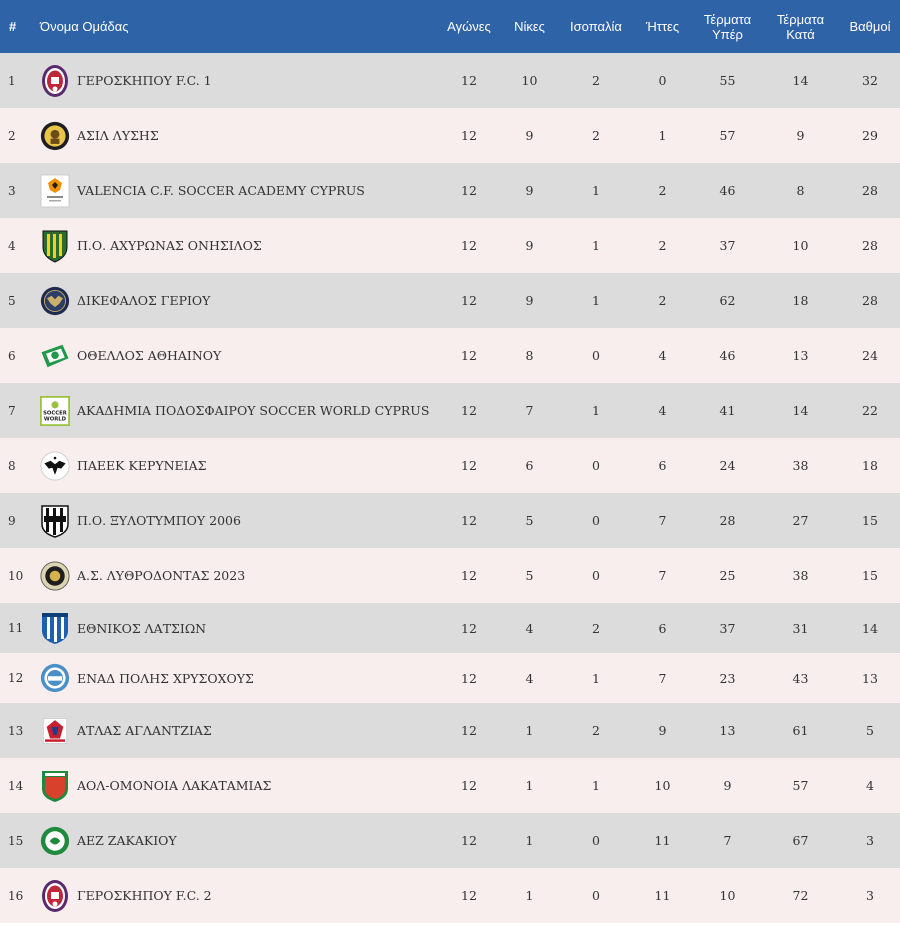  I want to click on header-wins: Νίκες, so click(529, 26).